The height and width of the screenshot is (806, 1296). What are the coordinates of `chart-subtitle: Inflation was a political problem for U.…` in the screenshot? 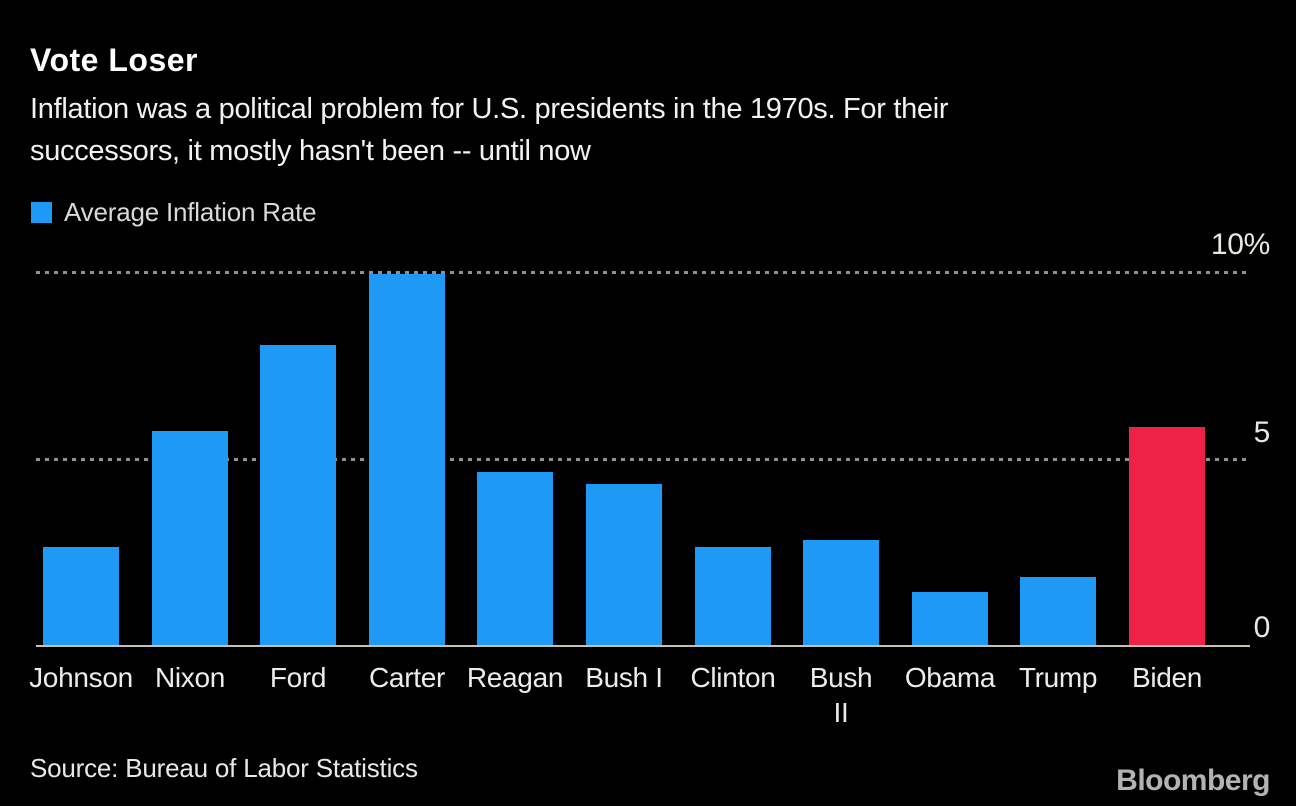 It's located at (650, 130).